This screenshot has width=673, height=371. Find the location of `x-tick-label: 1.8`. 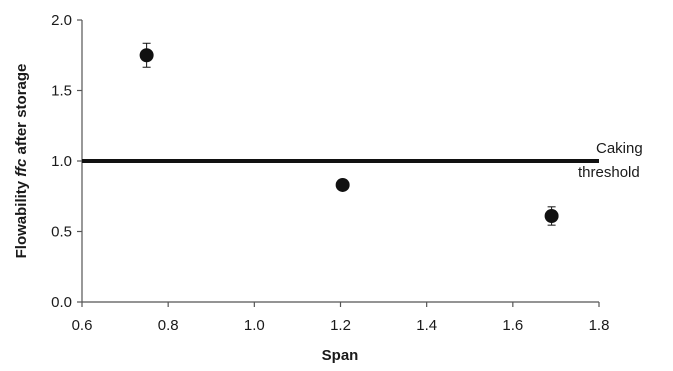

x-tick-label: 1.8 is located at coordinates (599, 325).